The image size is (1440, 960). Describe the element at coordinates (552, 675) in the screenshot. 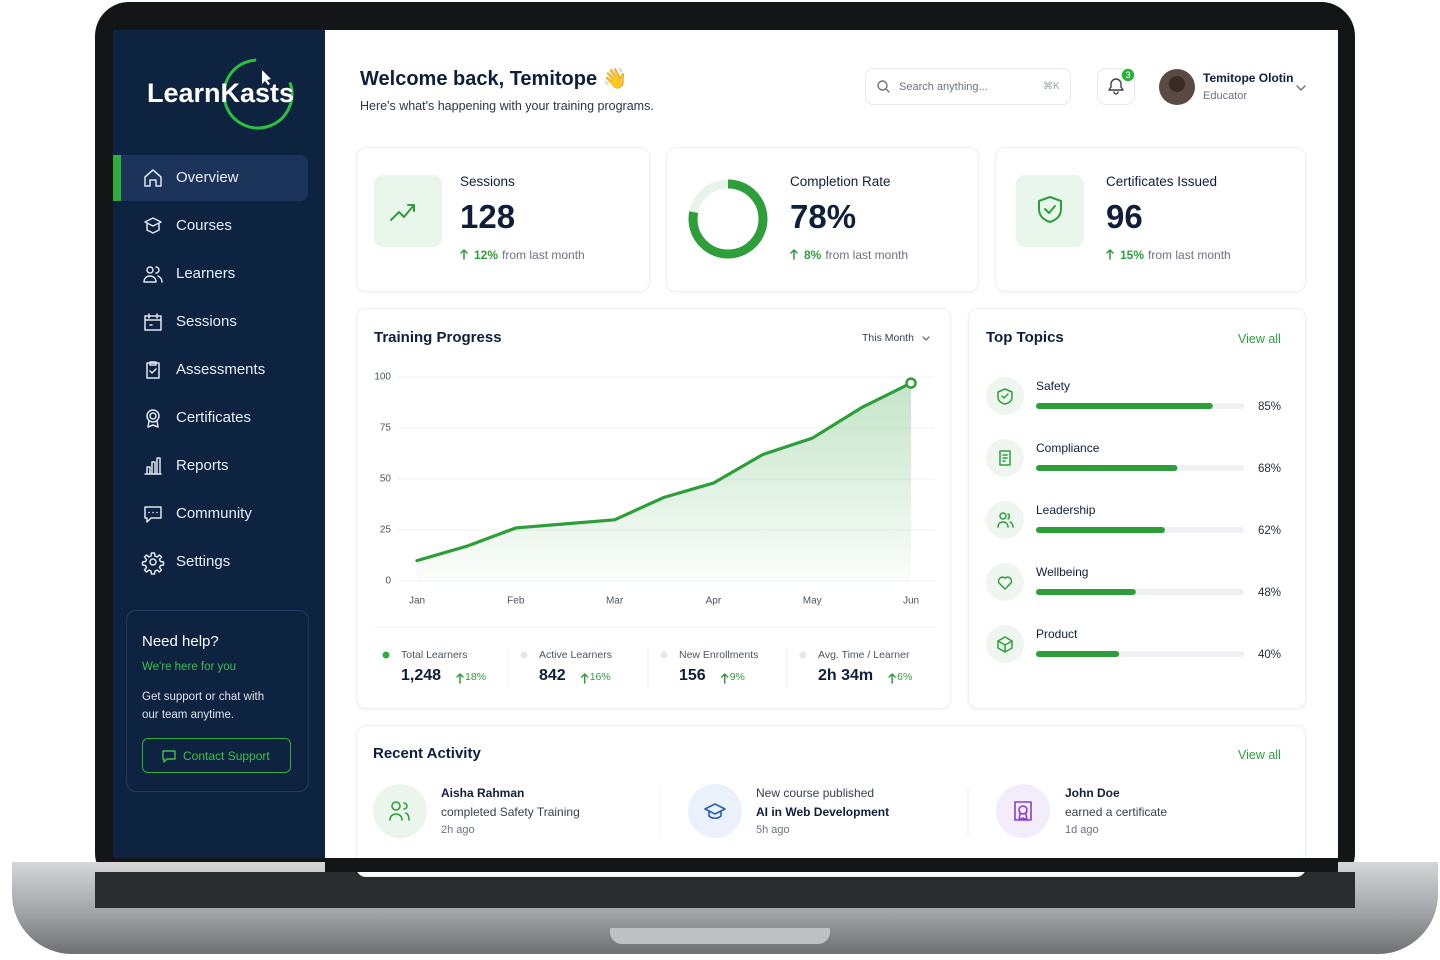

I see `summary-value: 842` at that location.